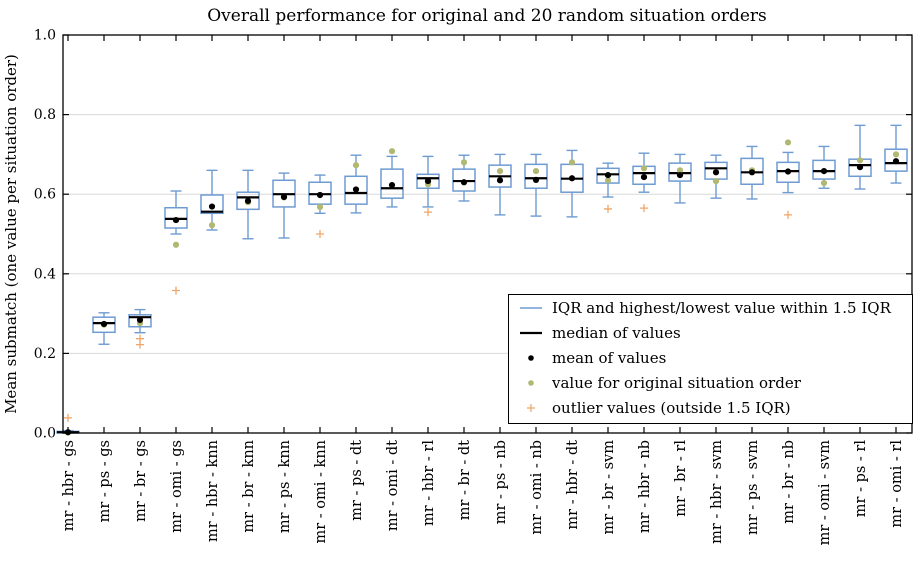 The image size is (921, 566). Describe the element at coordinates (69, 485) in the screenshot. I see `x-tick-label: mr - hbr - gs` at that location.